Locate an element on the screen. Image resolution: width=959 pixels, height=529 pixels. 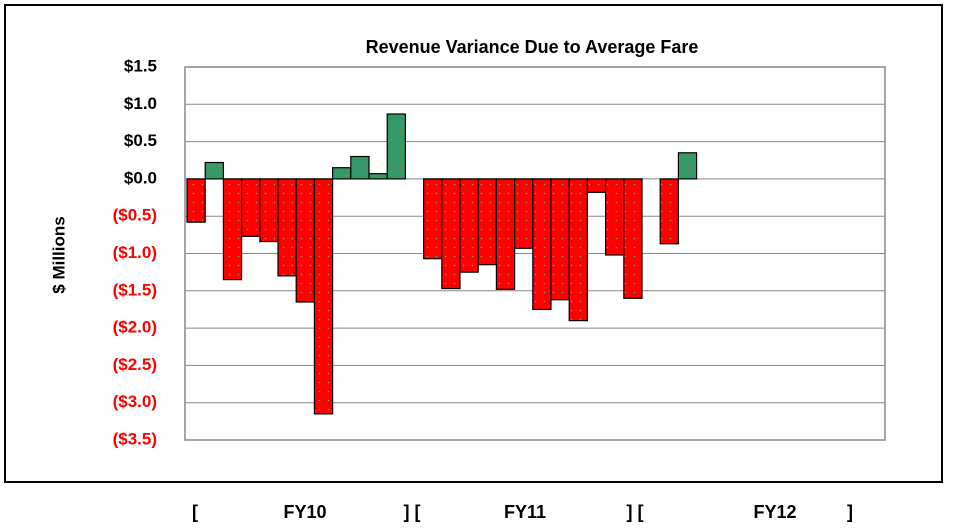
y-tick-label: ($1.5) is located at coordinates (135, 289).